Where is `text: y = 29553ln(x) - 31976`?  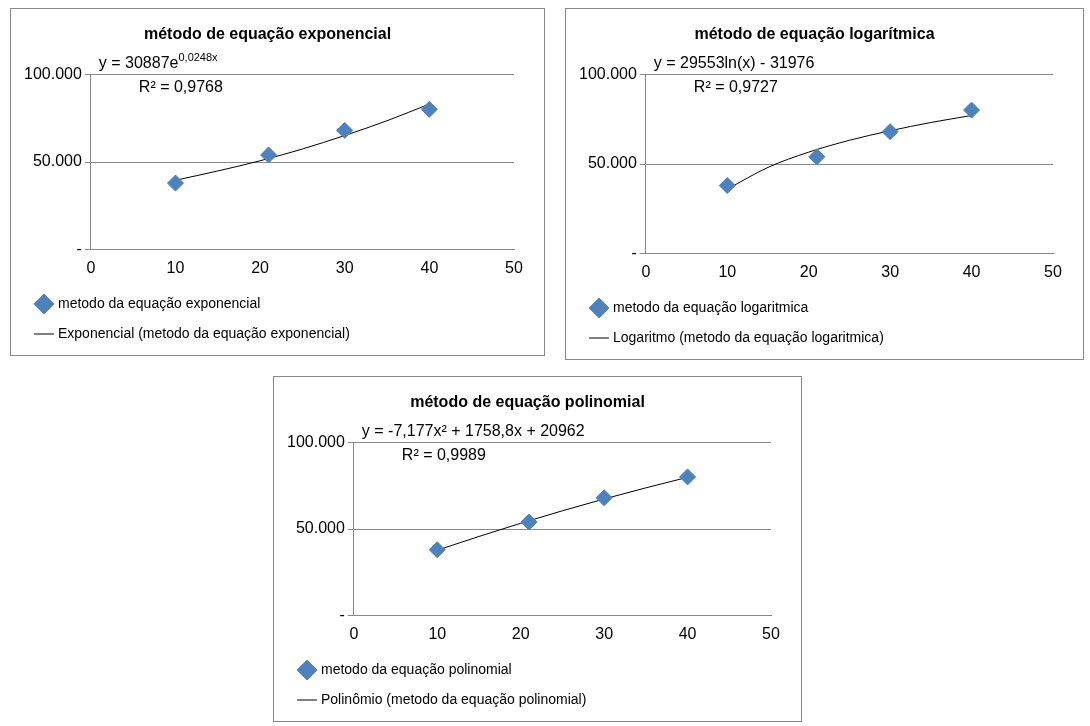 text: y = 29553ln(x) - 31976 is located at coordinates (734, 63).